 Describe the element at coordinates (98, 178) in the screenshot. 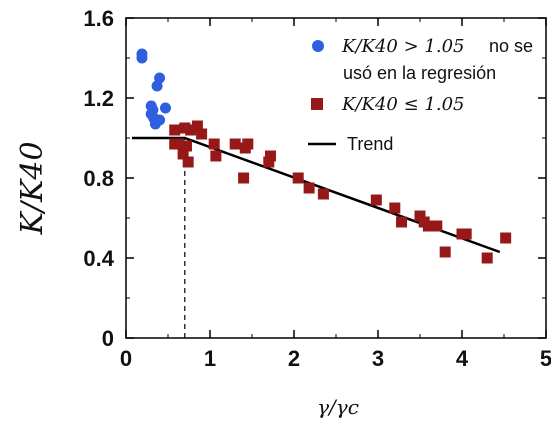

I see `y-tick-label: 0.8` at that location.